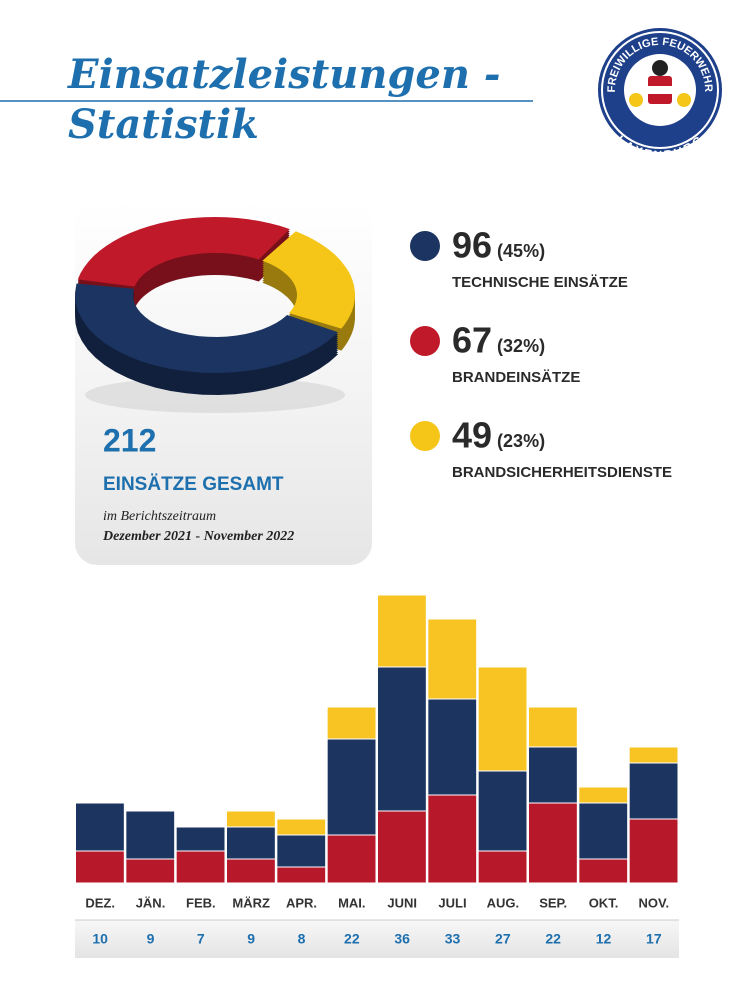 Image resolution: width=750 pixels, height=1000 pixels. What do you see at coordinates (472, 245) in the screenshot?
I see `legend-value: 96` at bounding box center [472, 245].